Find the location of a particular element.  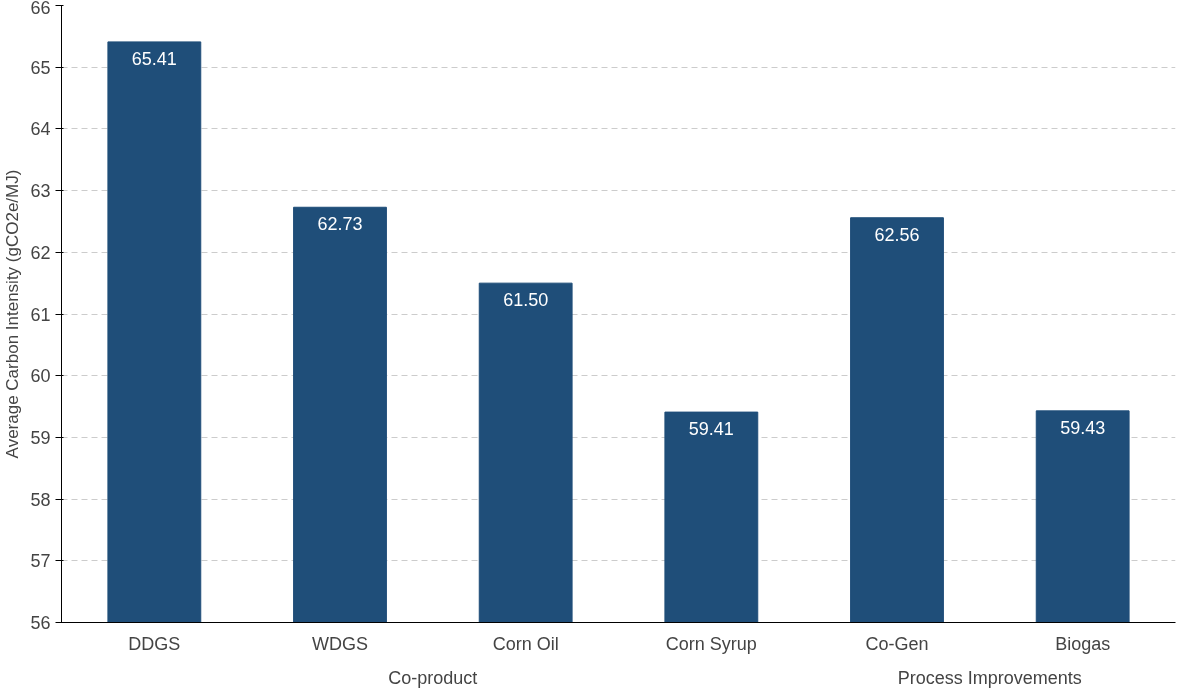

y-tick-label: 56 is located at coordinates (40, 623).